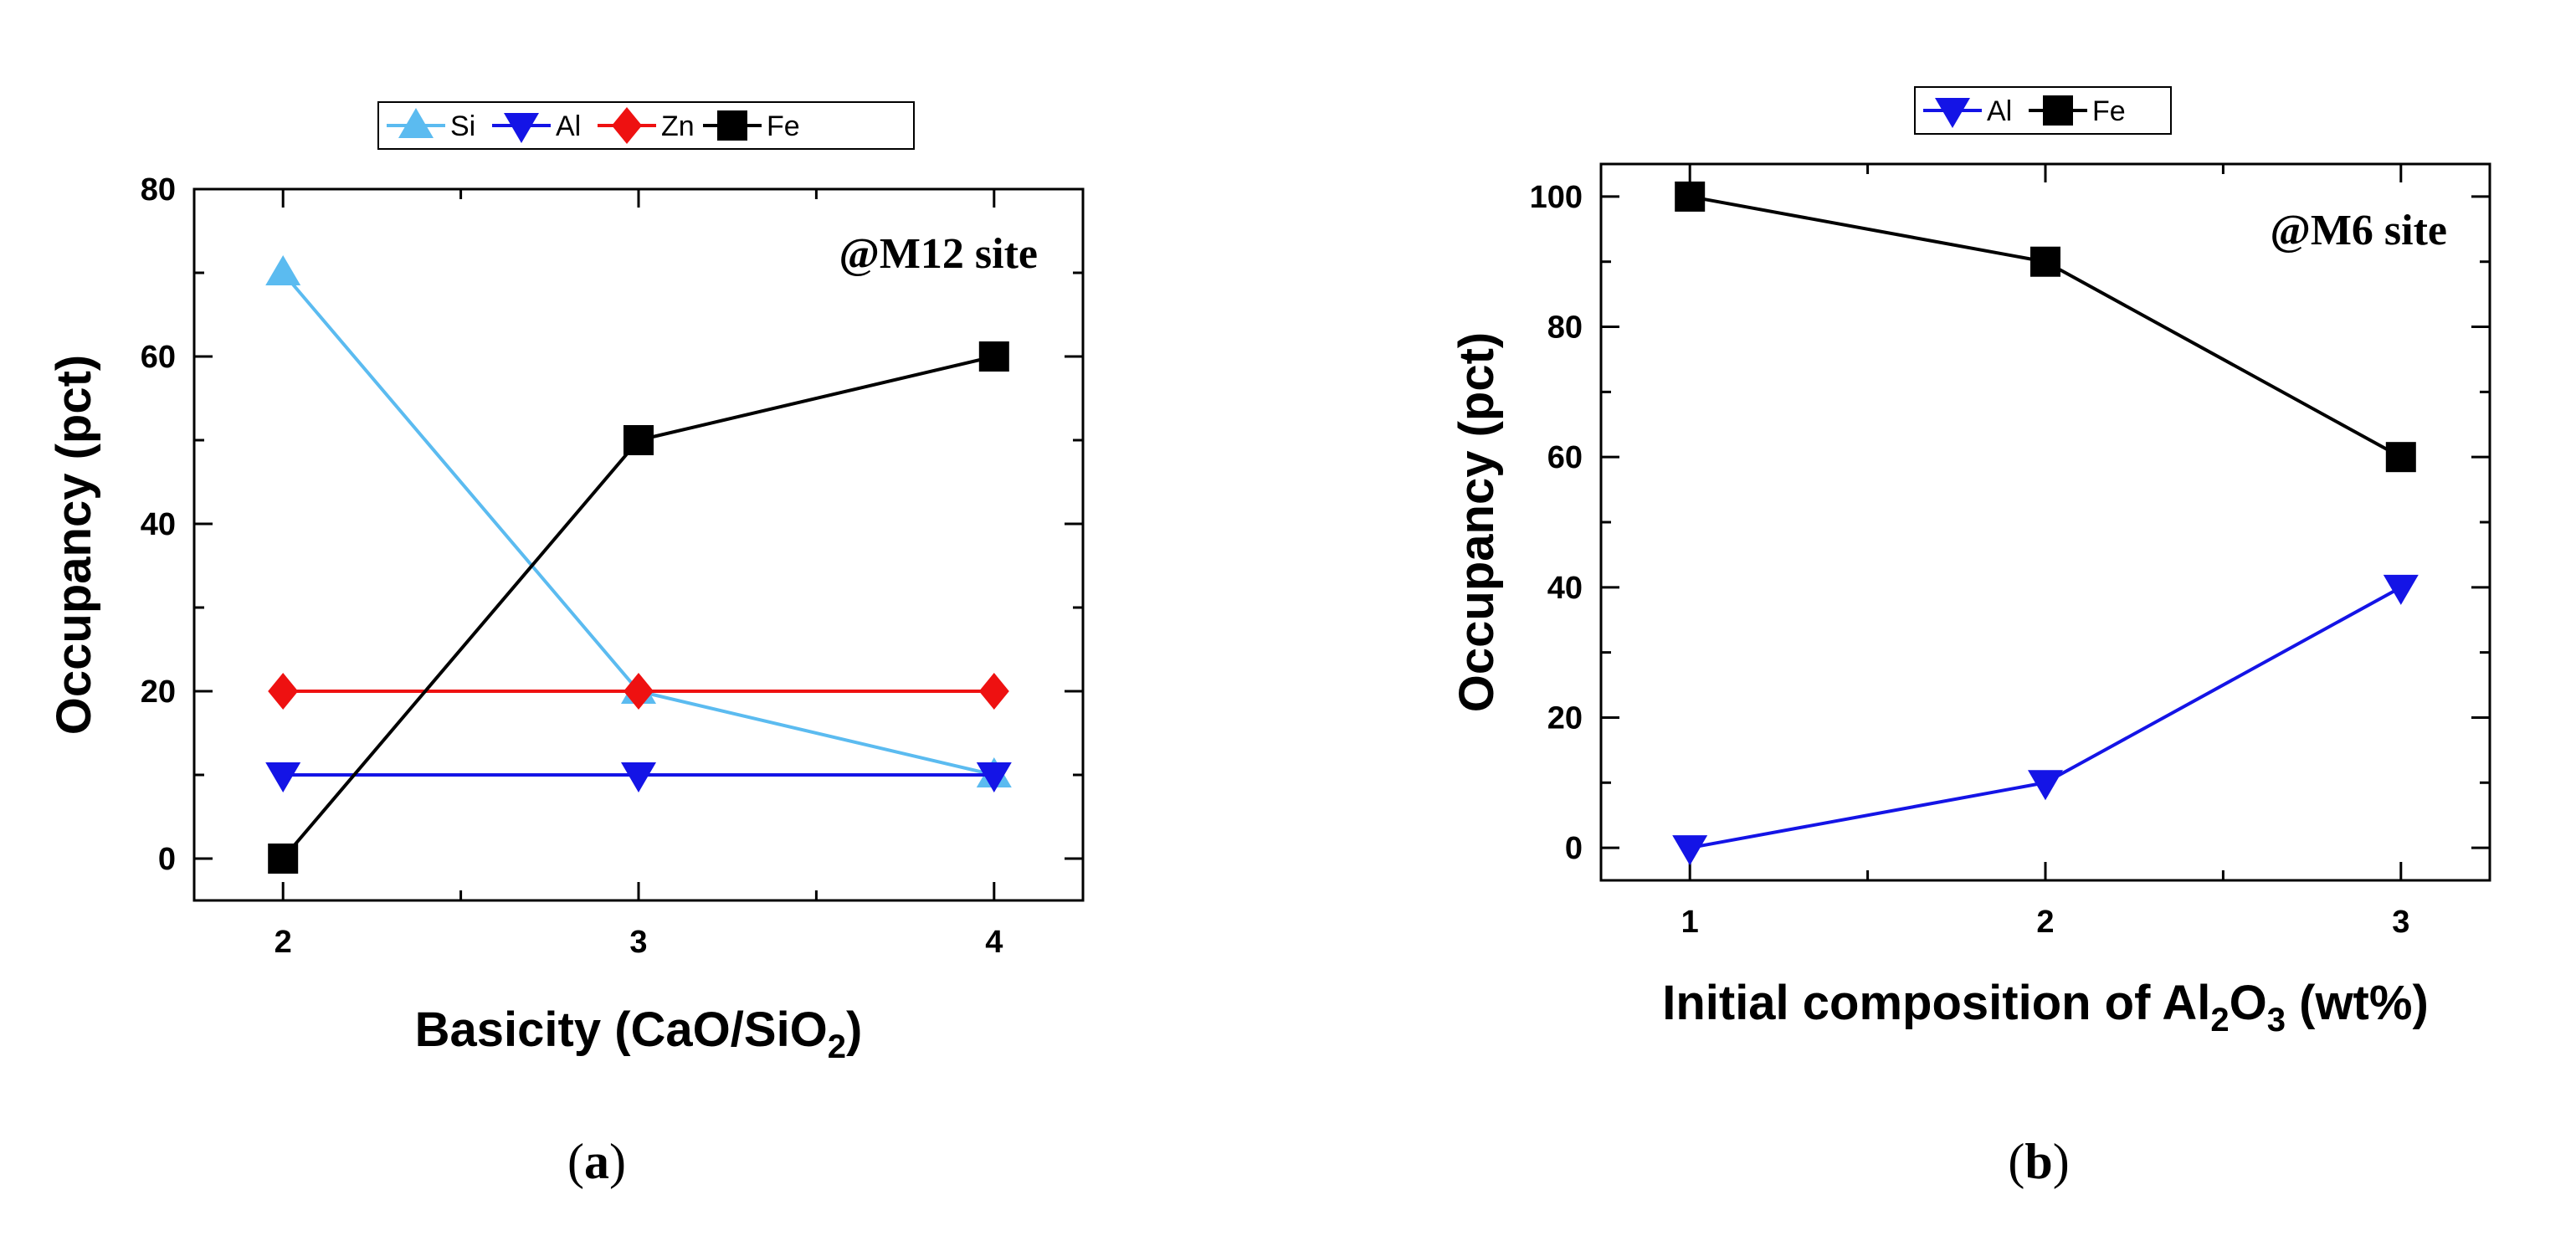 The width and height of the screenshot is (2576, 1236). What do you see at coordinates (2358, 231) in the screenshot?
I see `site-annotation: @M6 site` at bounding box center [2358, 231].